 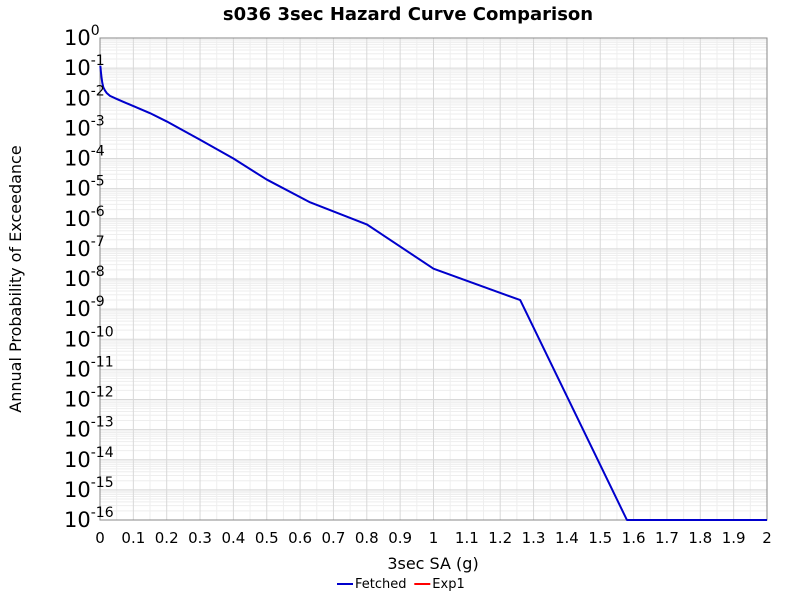 I want to click on y-tick-label: 10⁻¹⁴, so click(x=89, y=458).